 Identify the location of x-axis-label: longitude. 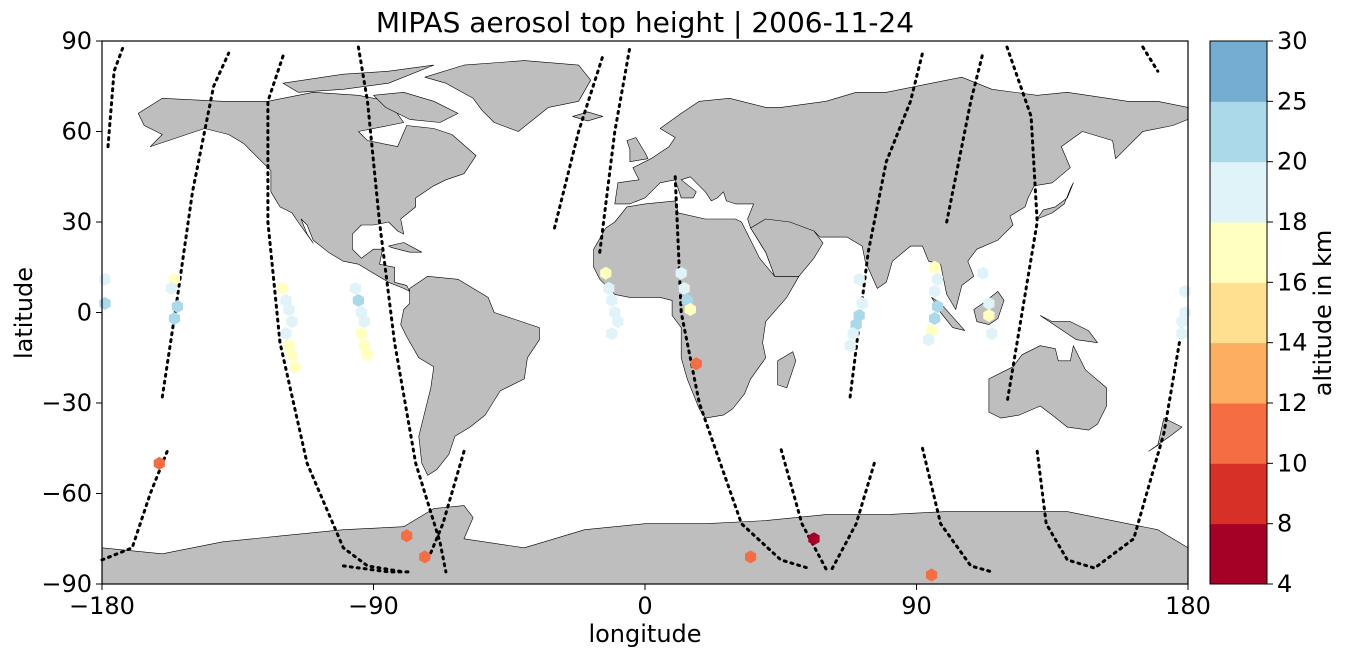
(644, 634).